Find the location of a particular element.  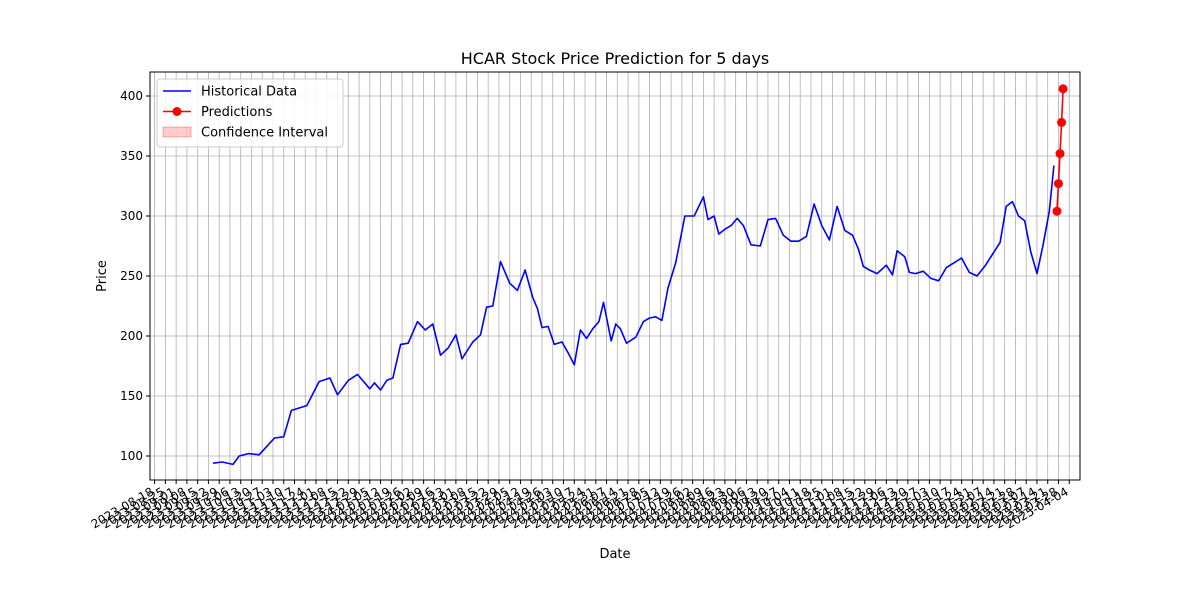

y-tick-label: 200 is located at coordinates (131, 336).